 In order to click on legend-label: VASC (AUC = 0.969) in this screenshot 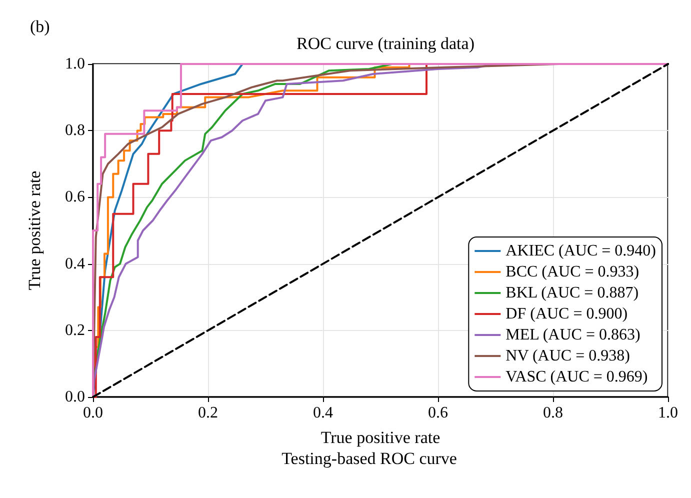, I will do `click(577, 377)`.